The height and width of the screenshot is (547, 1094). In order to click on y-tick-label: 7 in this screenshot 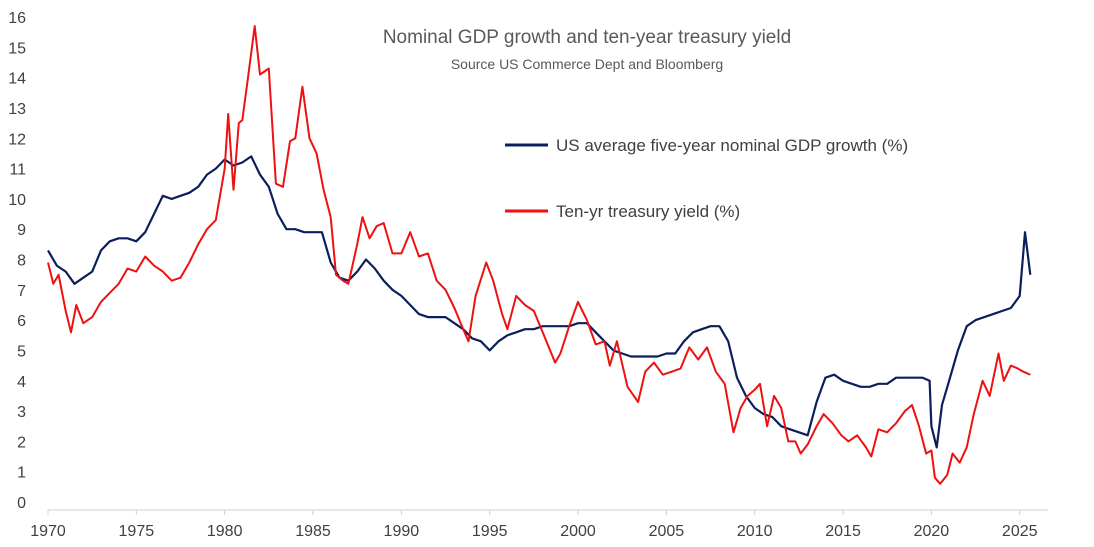, I will do `click(21, 291)`.